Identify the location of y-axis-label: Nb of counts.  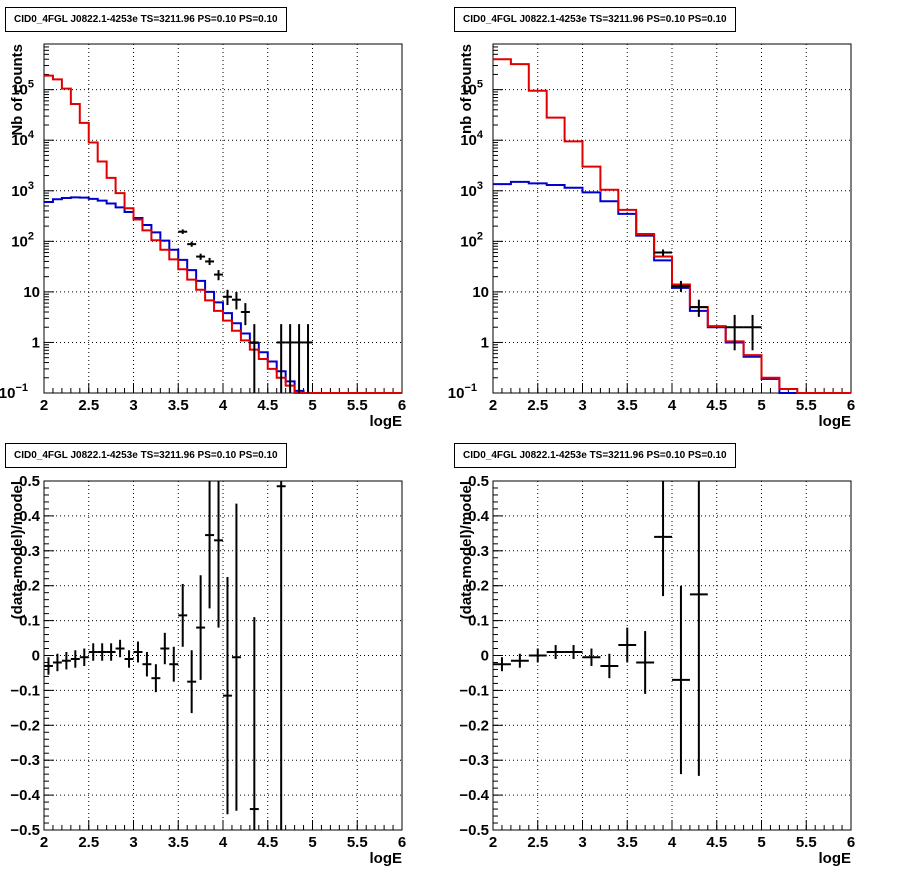
(17, 90).